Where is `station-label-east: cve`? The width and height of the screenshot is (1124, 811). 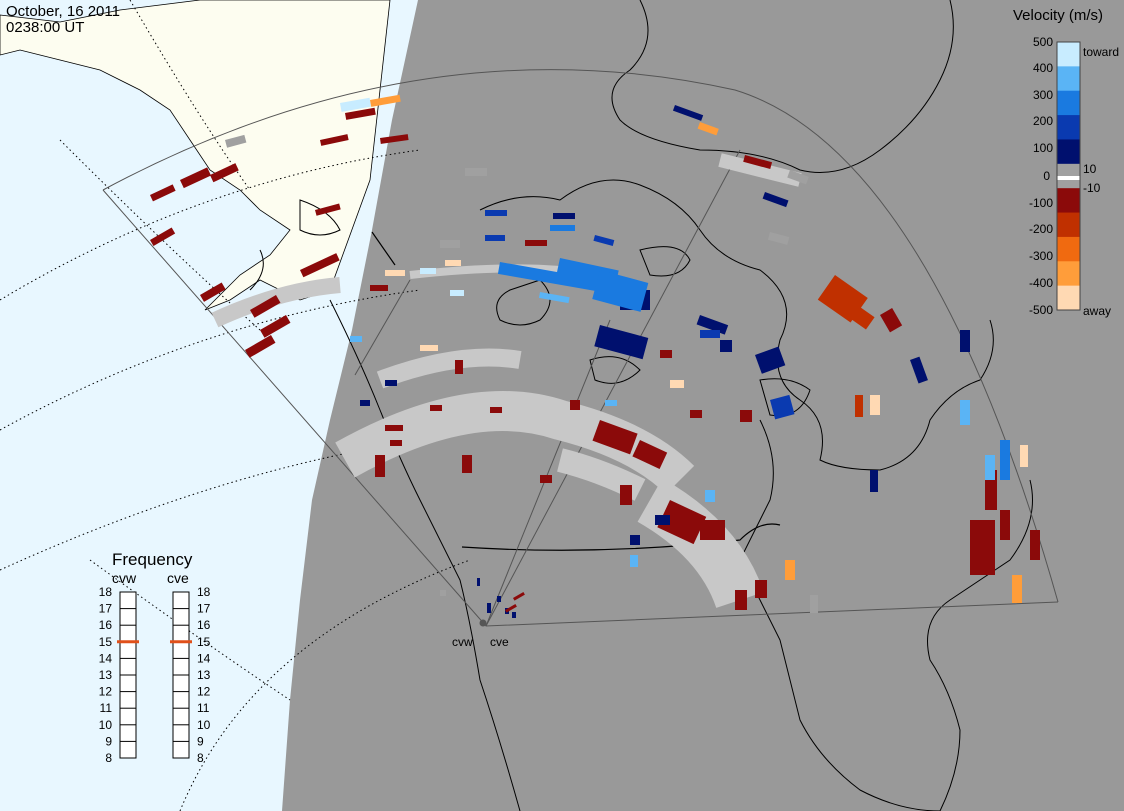 station-label-east: cve is located at coordinates (499, 642).